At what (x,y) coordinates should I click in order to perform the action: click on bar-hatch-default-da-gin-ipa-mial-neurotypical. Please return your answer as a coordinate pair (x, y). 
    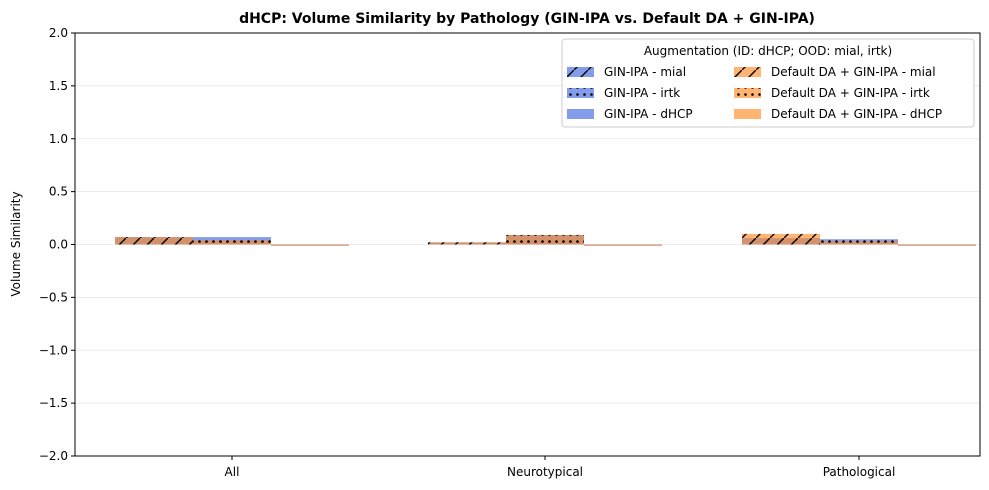
    Looking at the image, I should click on (467, 243).